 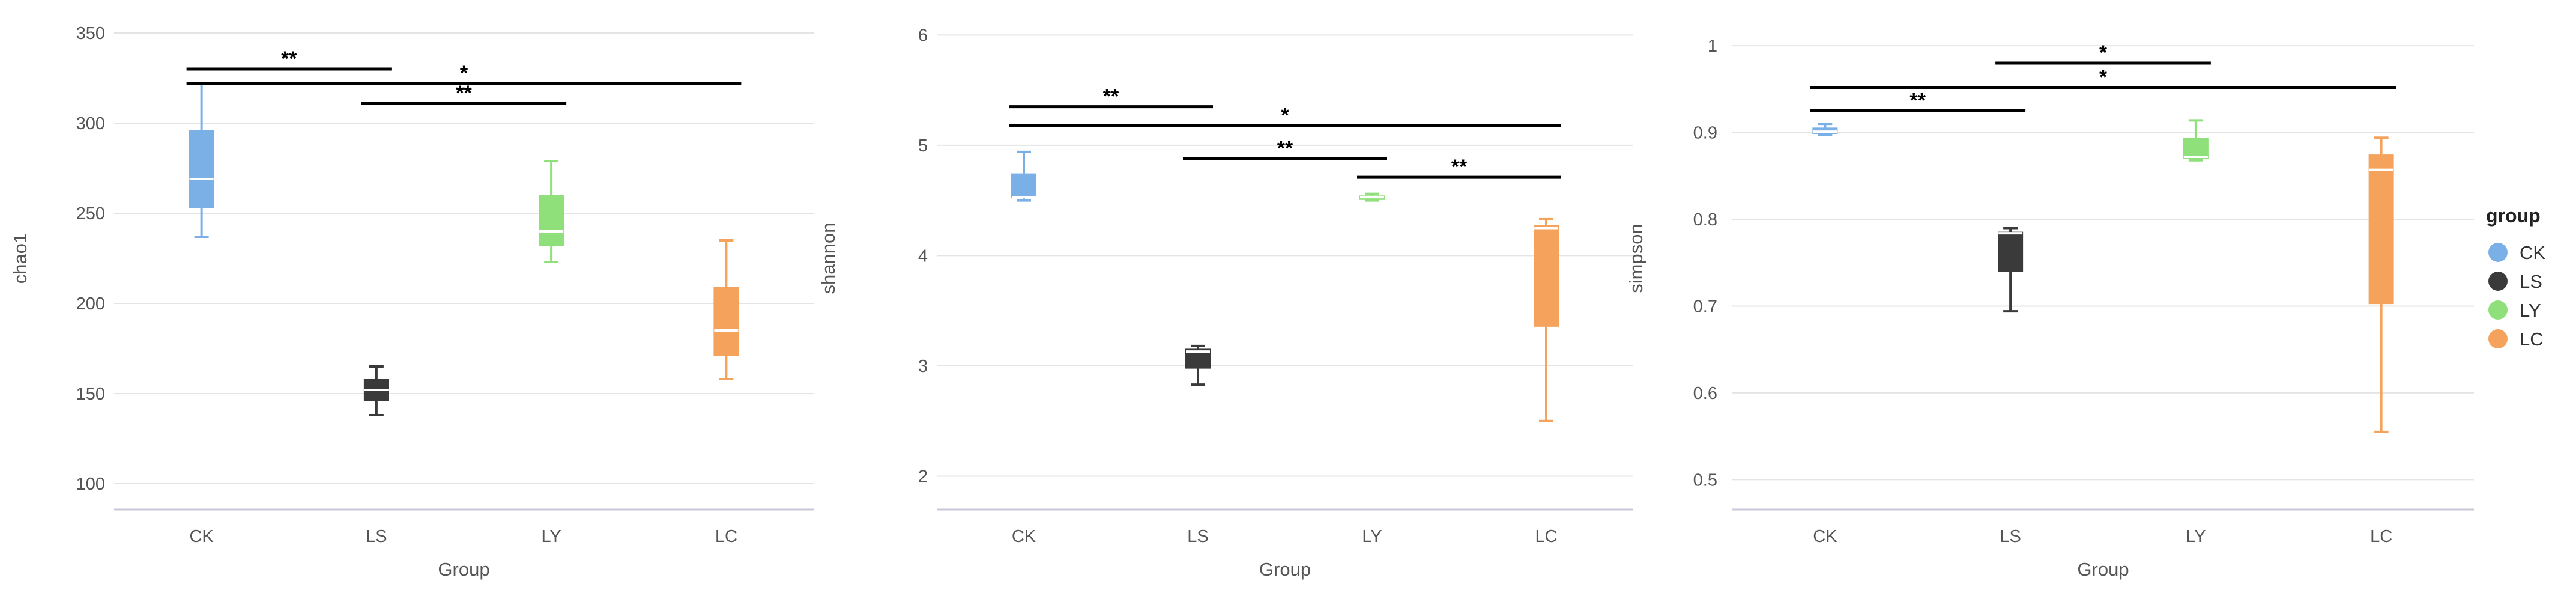 I want to click on y-tick-label: 350, so click(x=90, y=33).